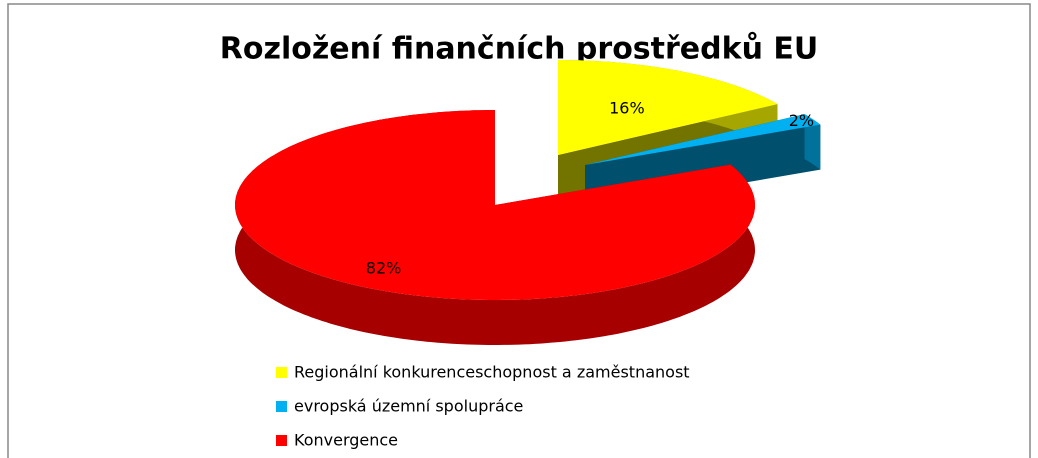  What do you see at coordinates (519, 49) in the screenshot?
I see `chart-title: Rozložení finančních prostředků EU` at bounding box center [519, 49].